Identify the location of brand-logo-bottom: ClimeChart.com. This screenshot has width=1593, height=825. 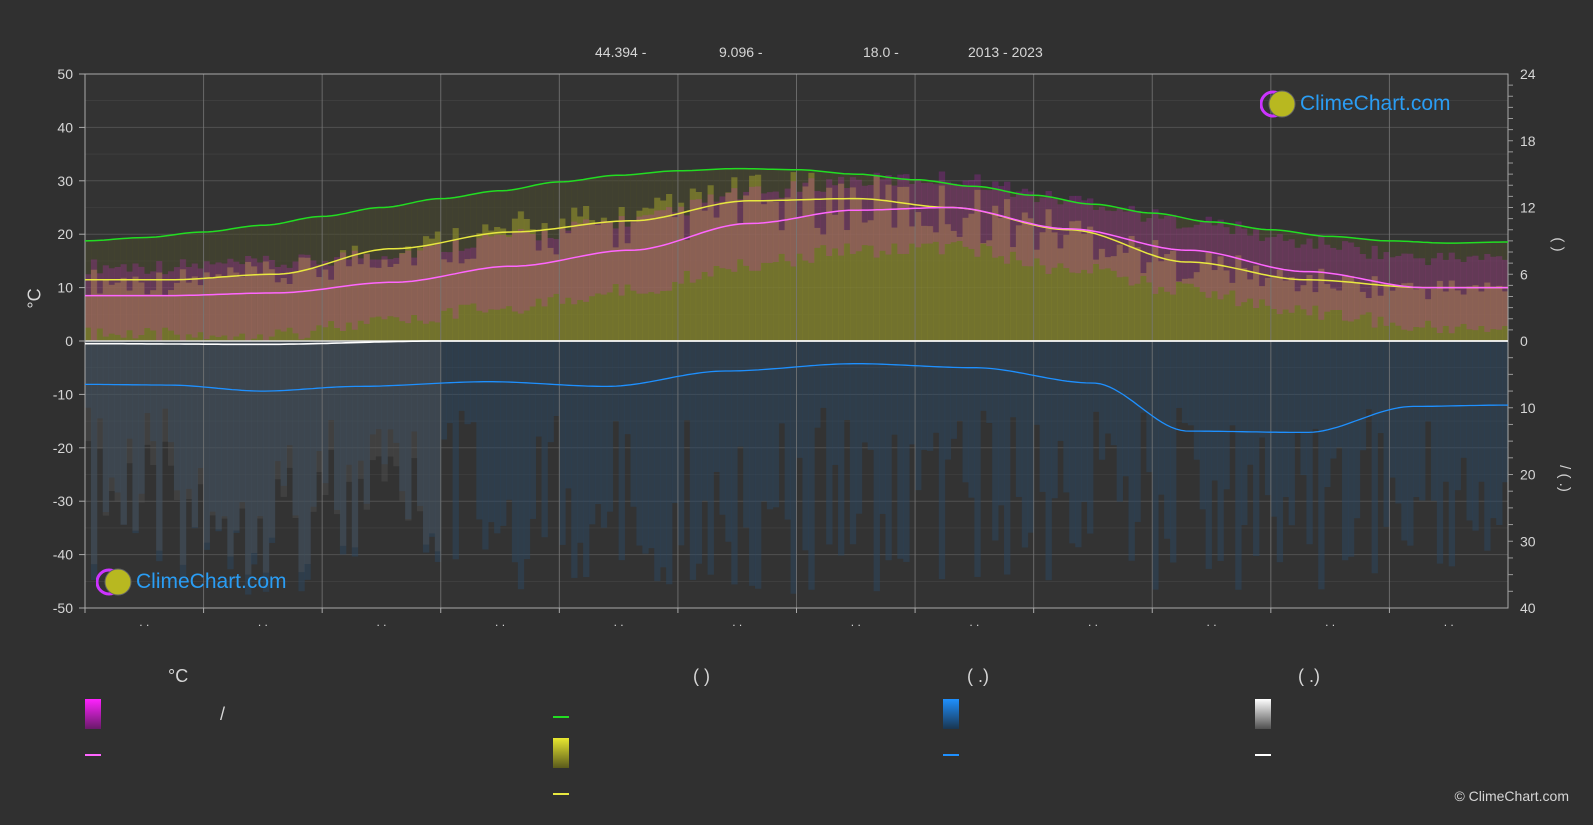
(191, 582).